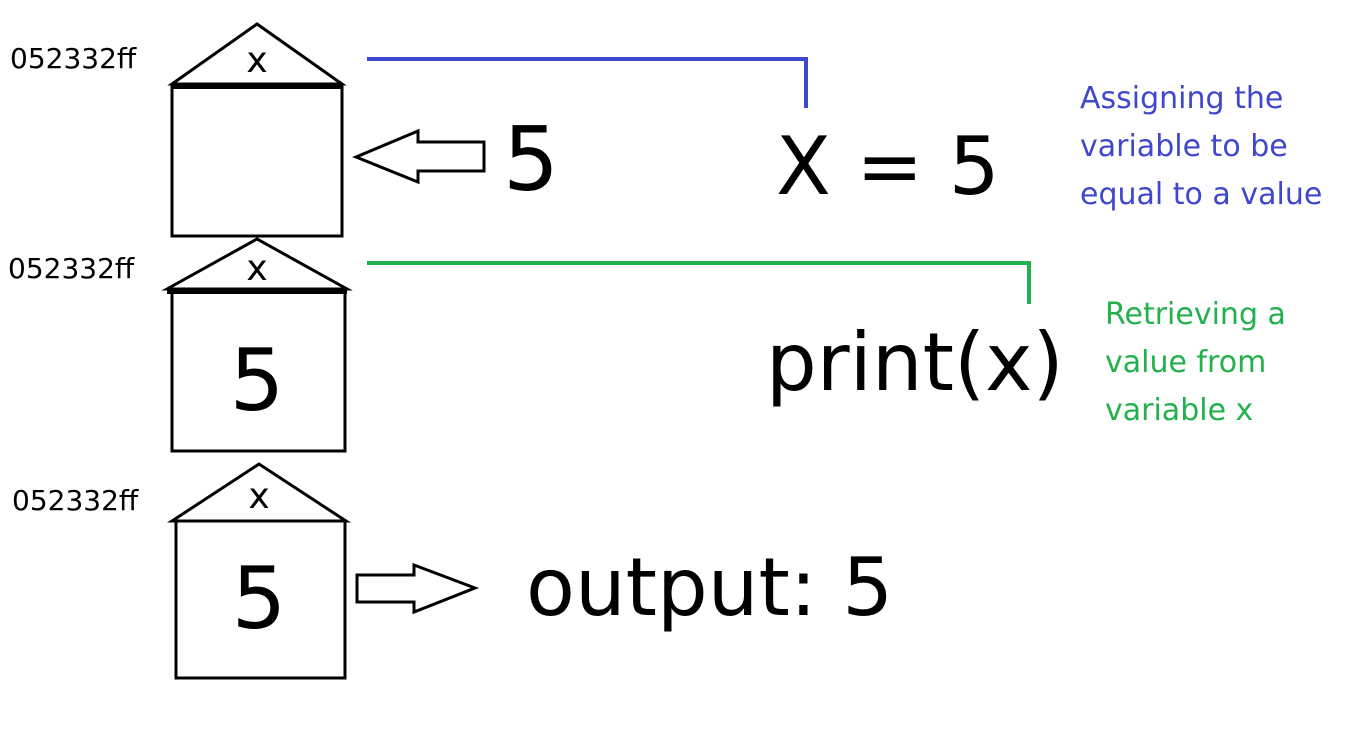 Image resolution: width=1368 pixels, height=742 pixels. Describe the element at coordinates (1184, 146) in the screenshot. I see `assign-note-line-2: variable to be` at that location.